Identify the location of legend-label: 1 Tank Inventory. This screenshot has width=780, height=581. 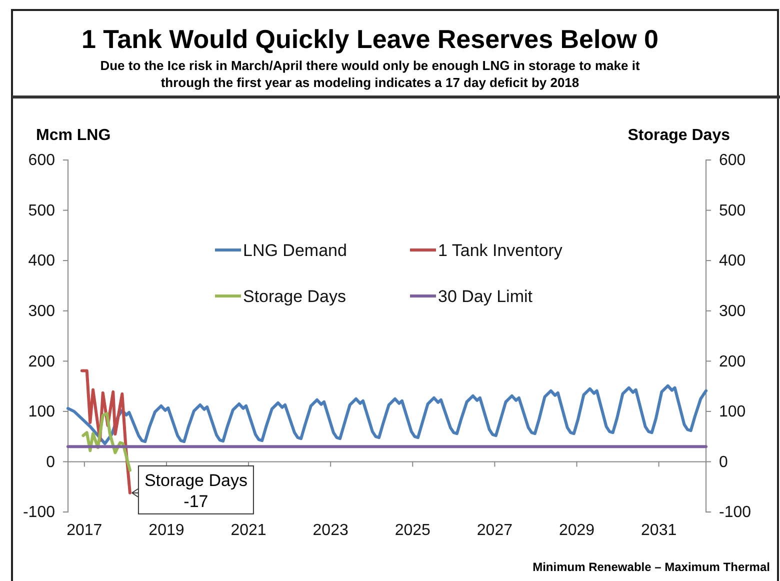
(500, 250).